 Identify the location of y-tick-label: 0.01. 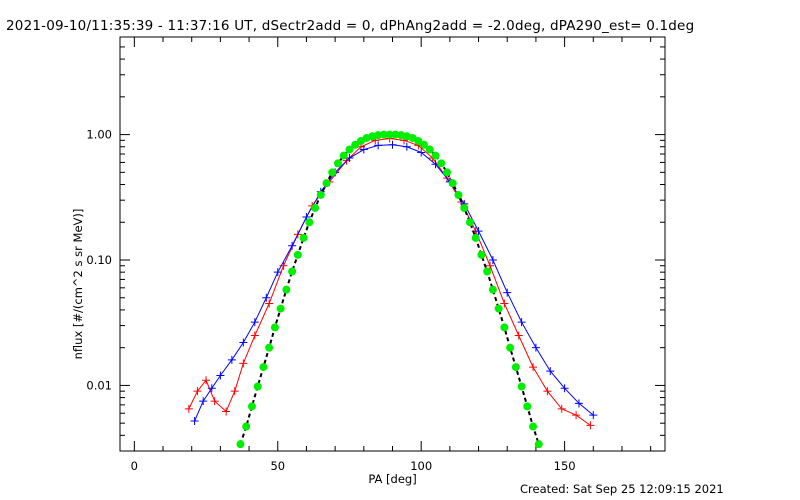
(99, 385).